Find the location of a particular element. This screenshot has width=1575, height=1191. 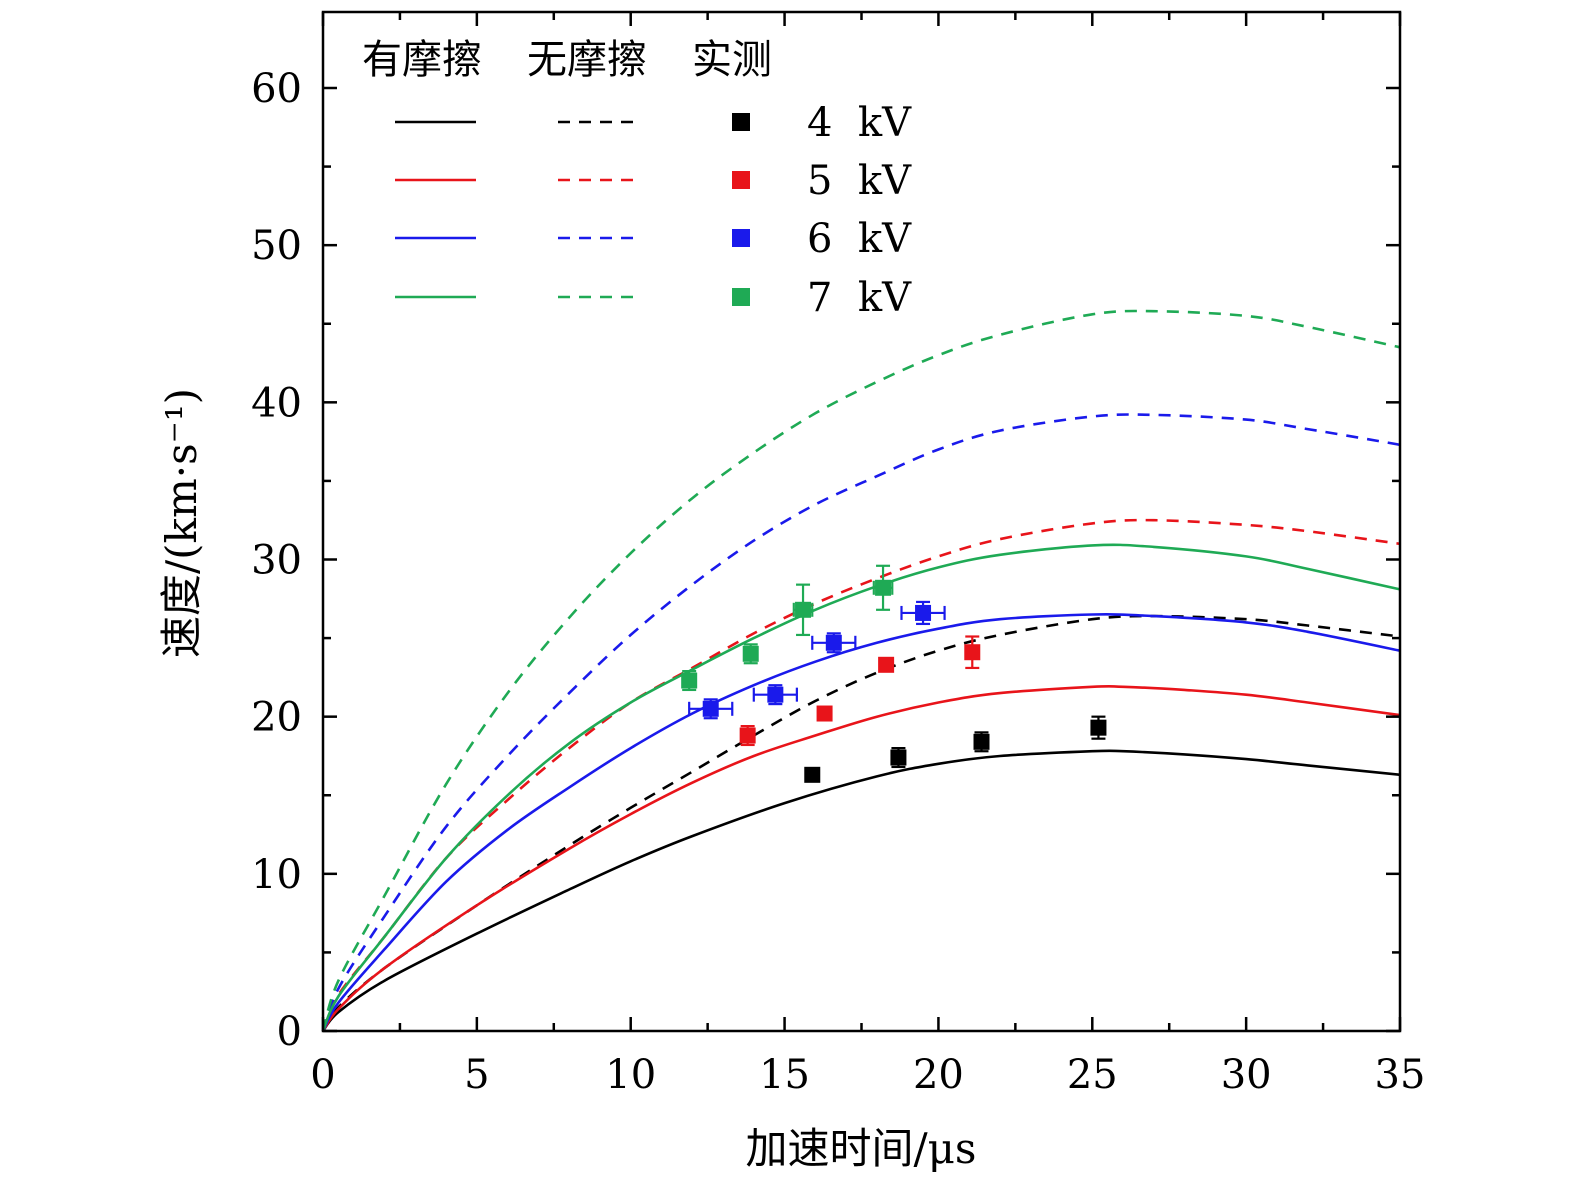

legend-row-7kv: 7 kV is located at coordinates (653, 298).